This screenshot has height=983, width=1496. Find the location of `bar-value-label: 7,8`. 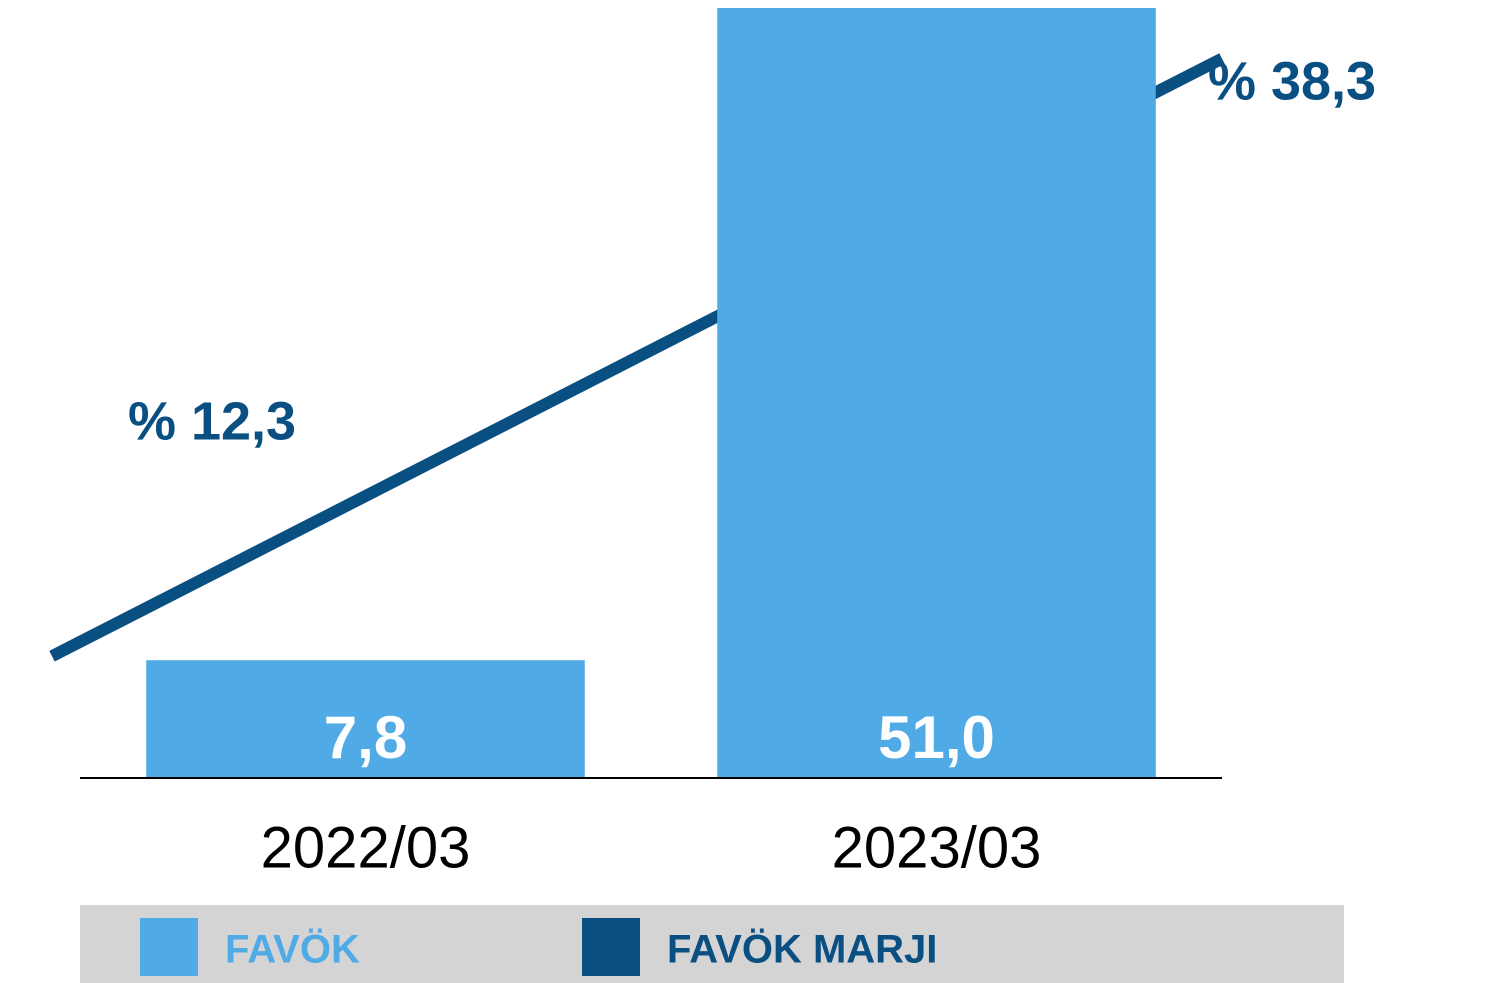

bar-value-label: 7,8 is located at coordinates (365, 737).